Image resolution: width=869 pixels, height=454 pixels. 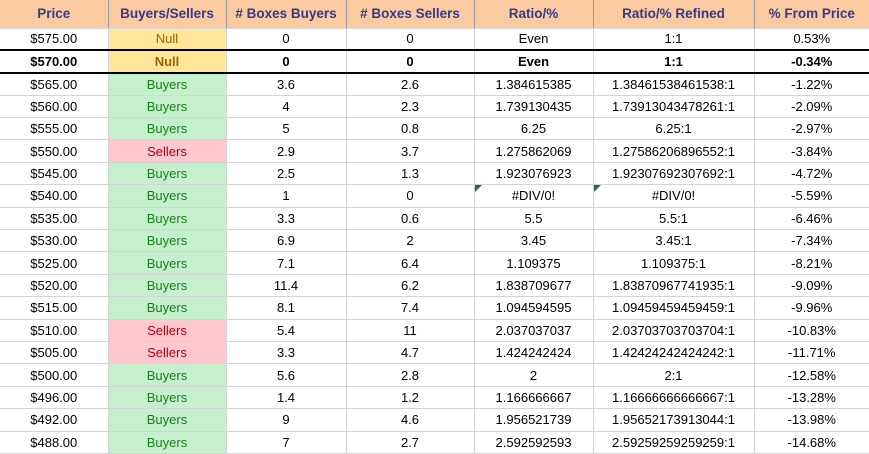 What do you see at coordinates (285, 442) in the screenshot?
I see `cell-boxes-buyers: 7` at bounding box center [285, 442].